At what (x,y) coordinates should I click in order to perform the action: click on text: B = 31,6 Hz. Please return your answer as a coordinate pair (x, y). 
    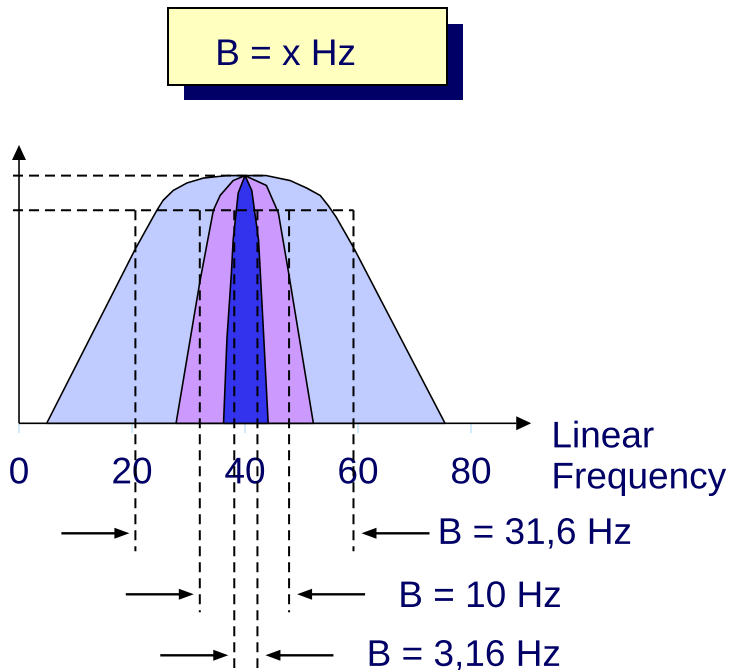
    Looking at the image, I should click on (535, 533).